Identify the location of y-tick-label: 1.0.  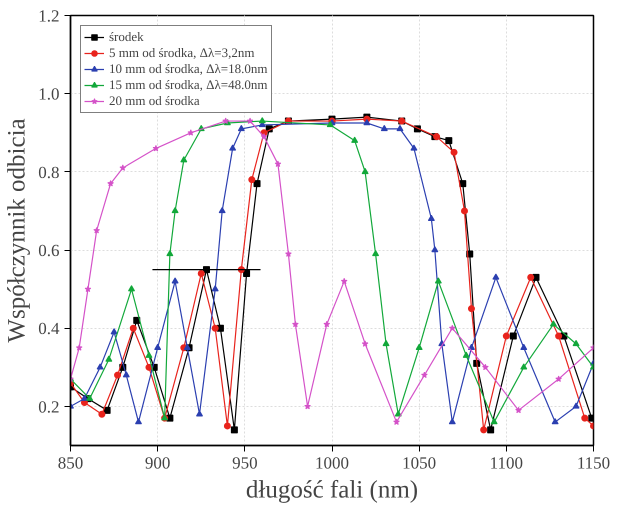
(49, 94).